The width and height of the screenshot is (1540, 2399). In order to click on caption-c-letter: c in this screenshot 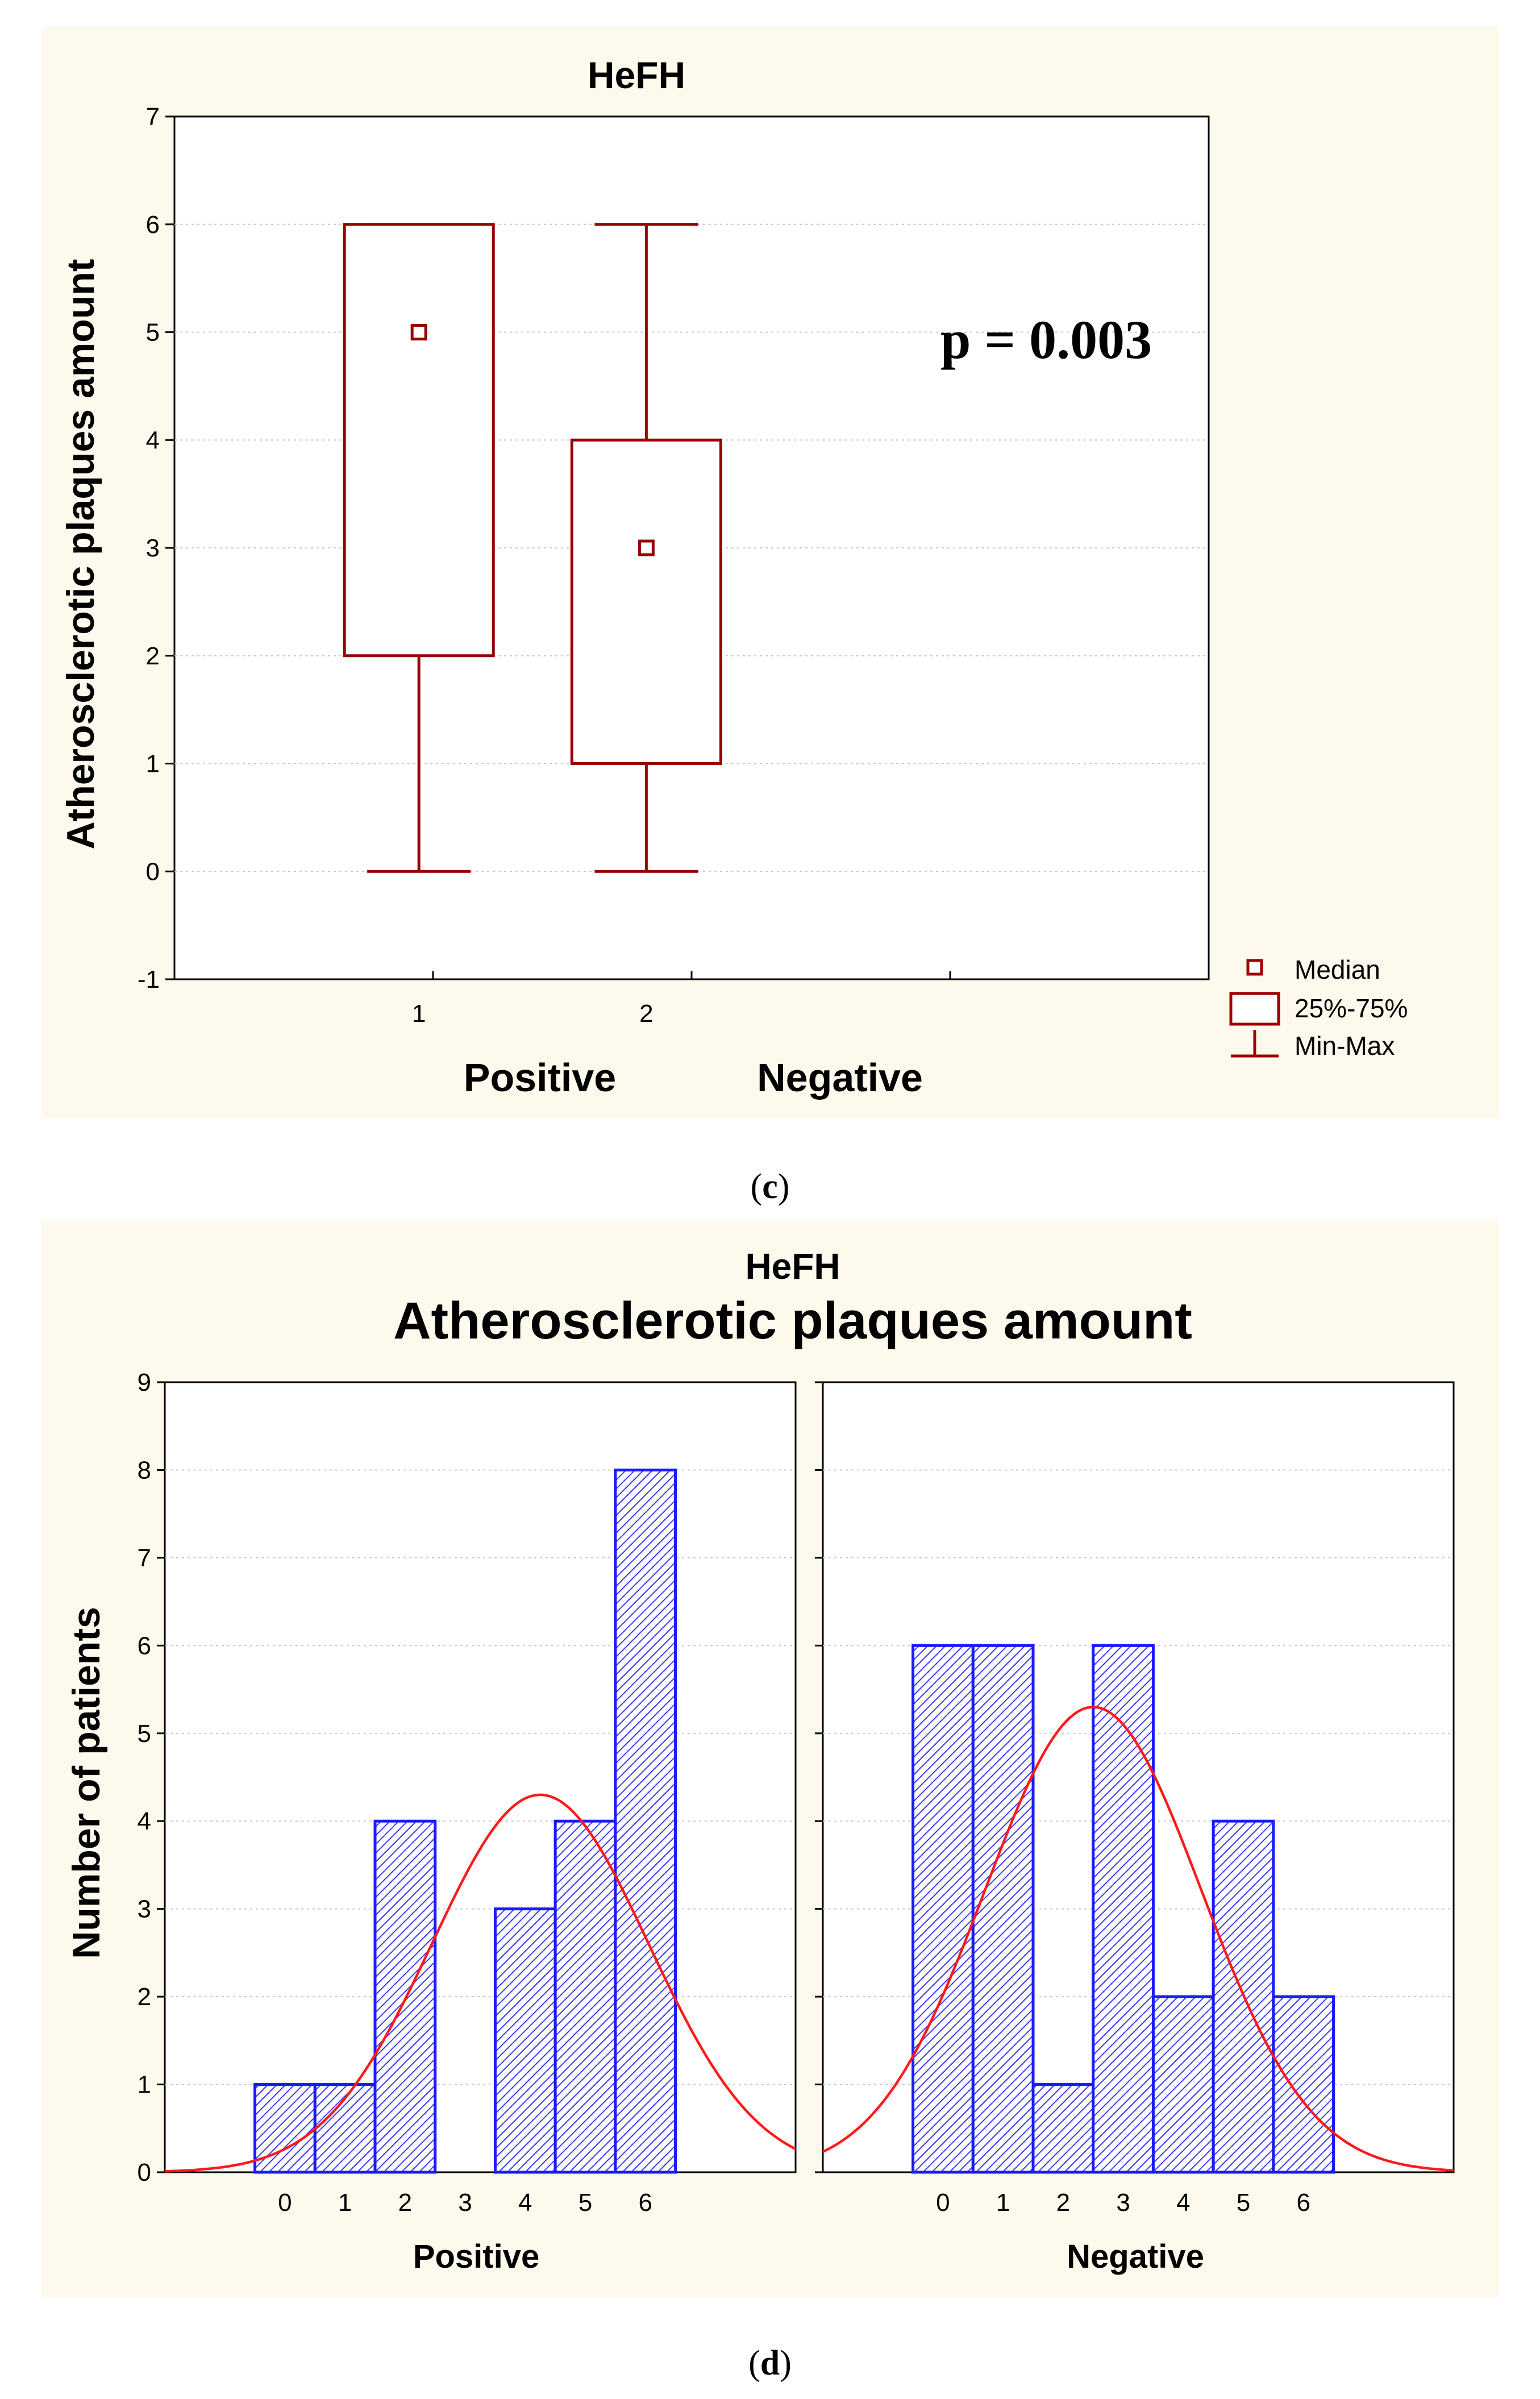, I will do `click(770, 1186)`.